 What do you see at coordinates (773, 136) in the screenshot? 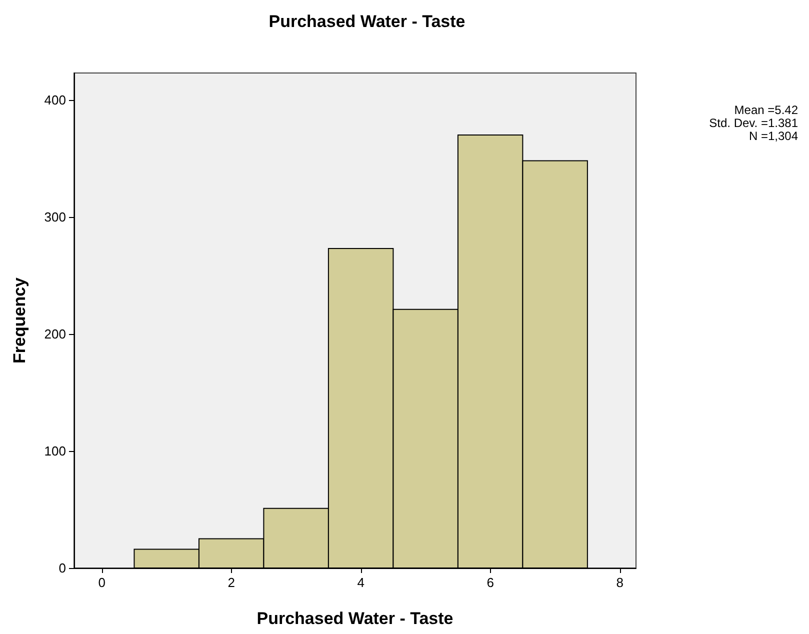
I see `text: N =1,304` at bounding box center [773, 136].